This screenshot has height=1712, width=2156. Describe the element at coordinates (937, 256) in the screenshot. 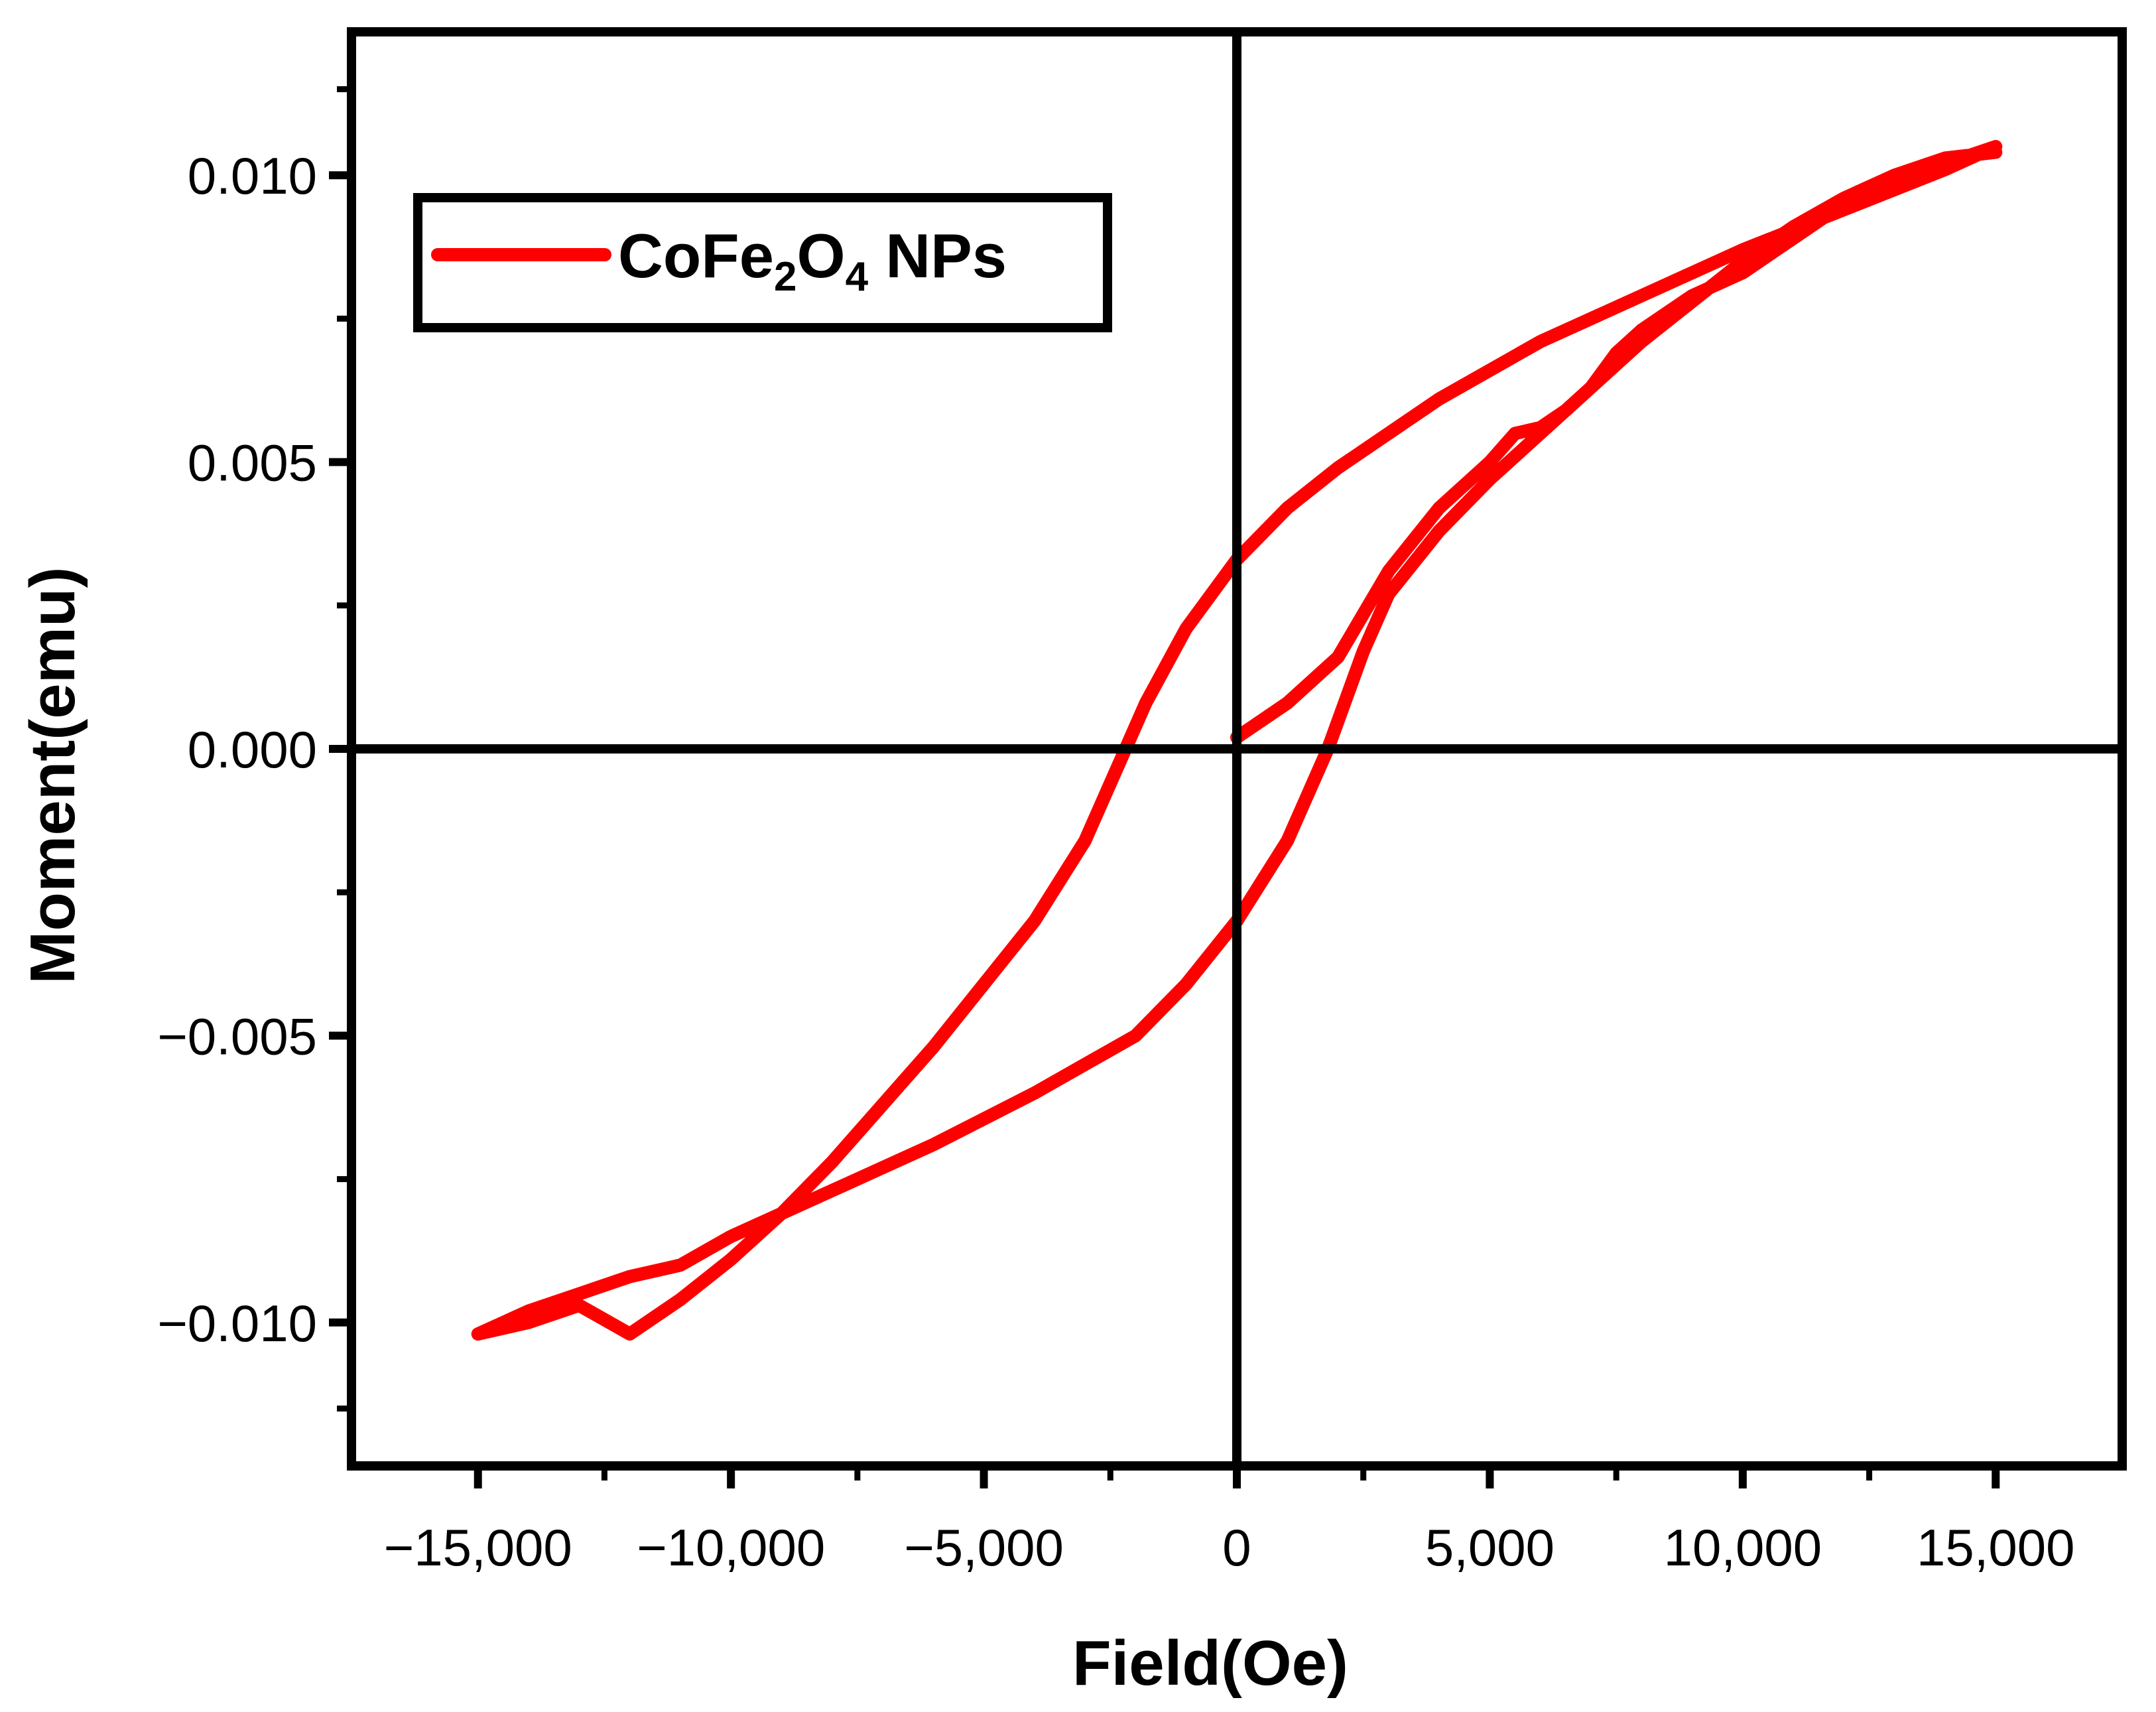

I see `legend-label-part: NPs` at that location.